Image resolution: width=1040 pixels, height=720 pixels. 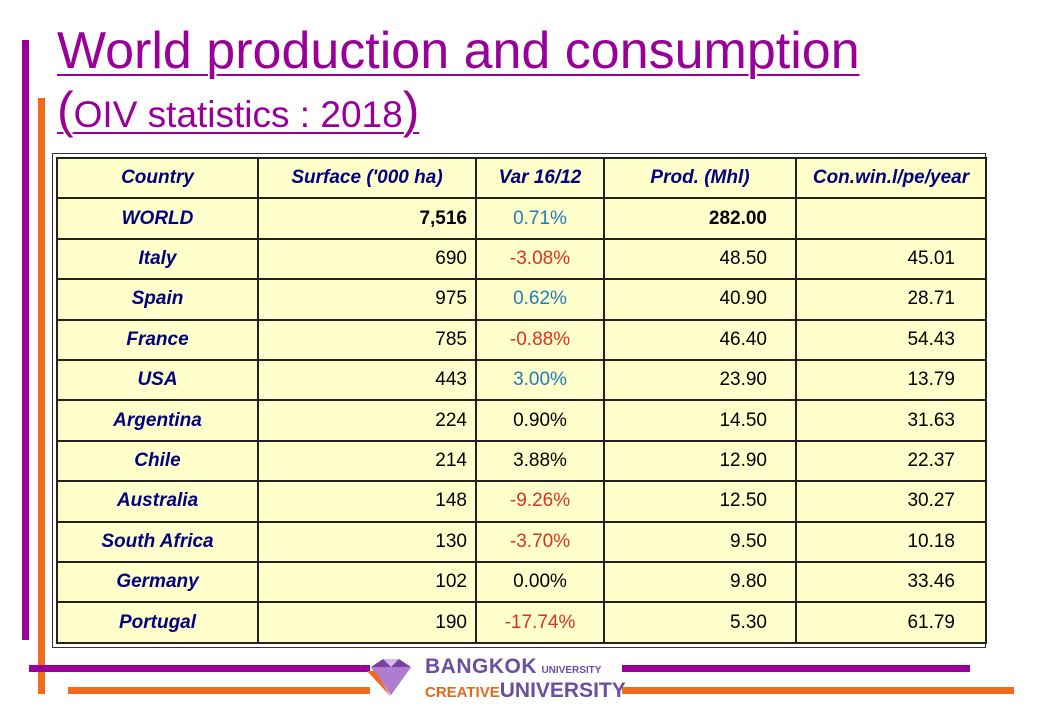 What do you see at coordinates (818, 690) in the screenshot?
I see `bottom-orange-bar-right` at bounding box center [818, 690].